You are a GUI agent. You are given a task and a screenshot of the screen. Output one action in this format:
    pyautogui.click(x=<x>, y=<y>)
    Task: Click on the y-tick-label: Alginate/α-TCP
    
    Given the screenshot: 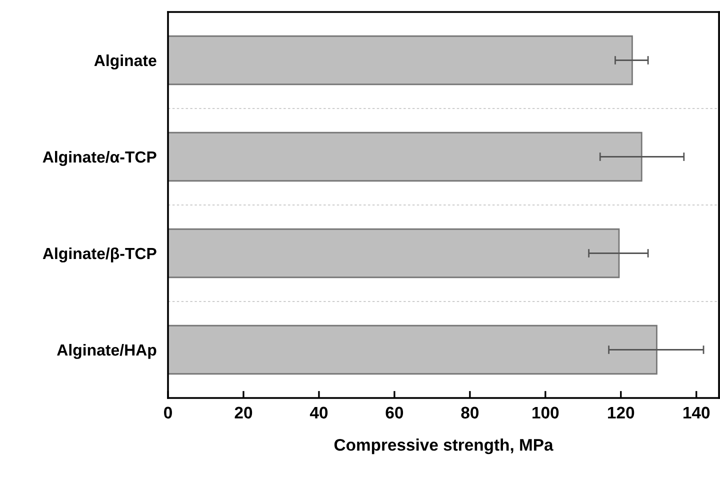 What is the action you would take?
    pyautogui.click(x=99, y=158)
    